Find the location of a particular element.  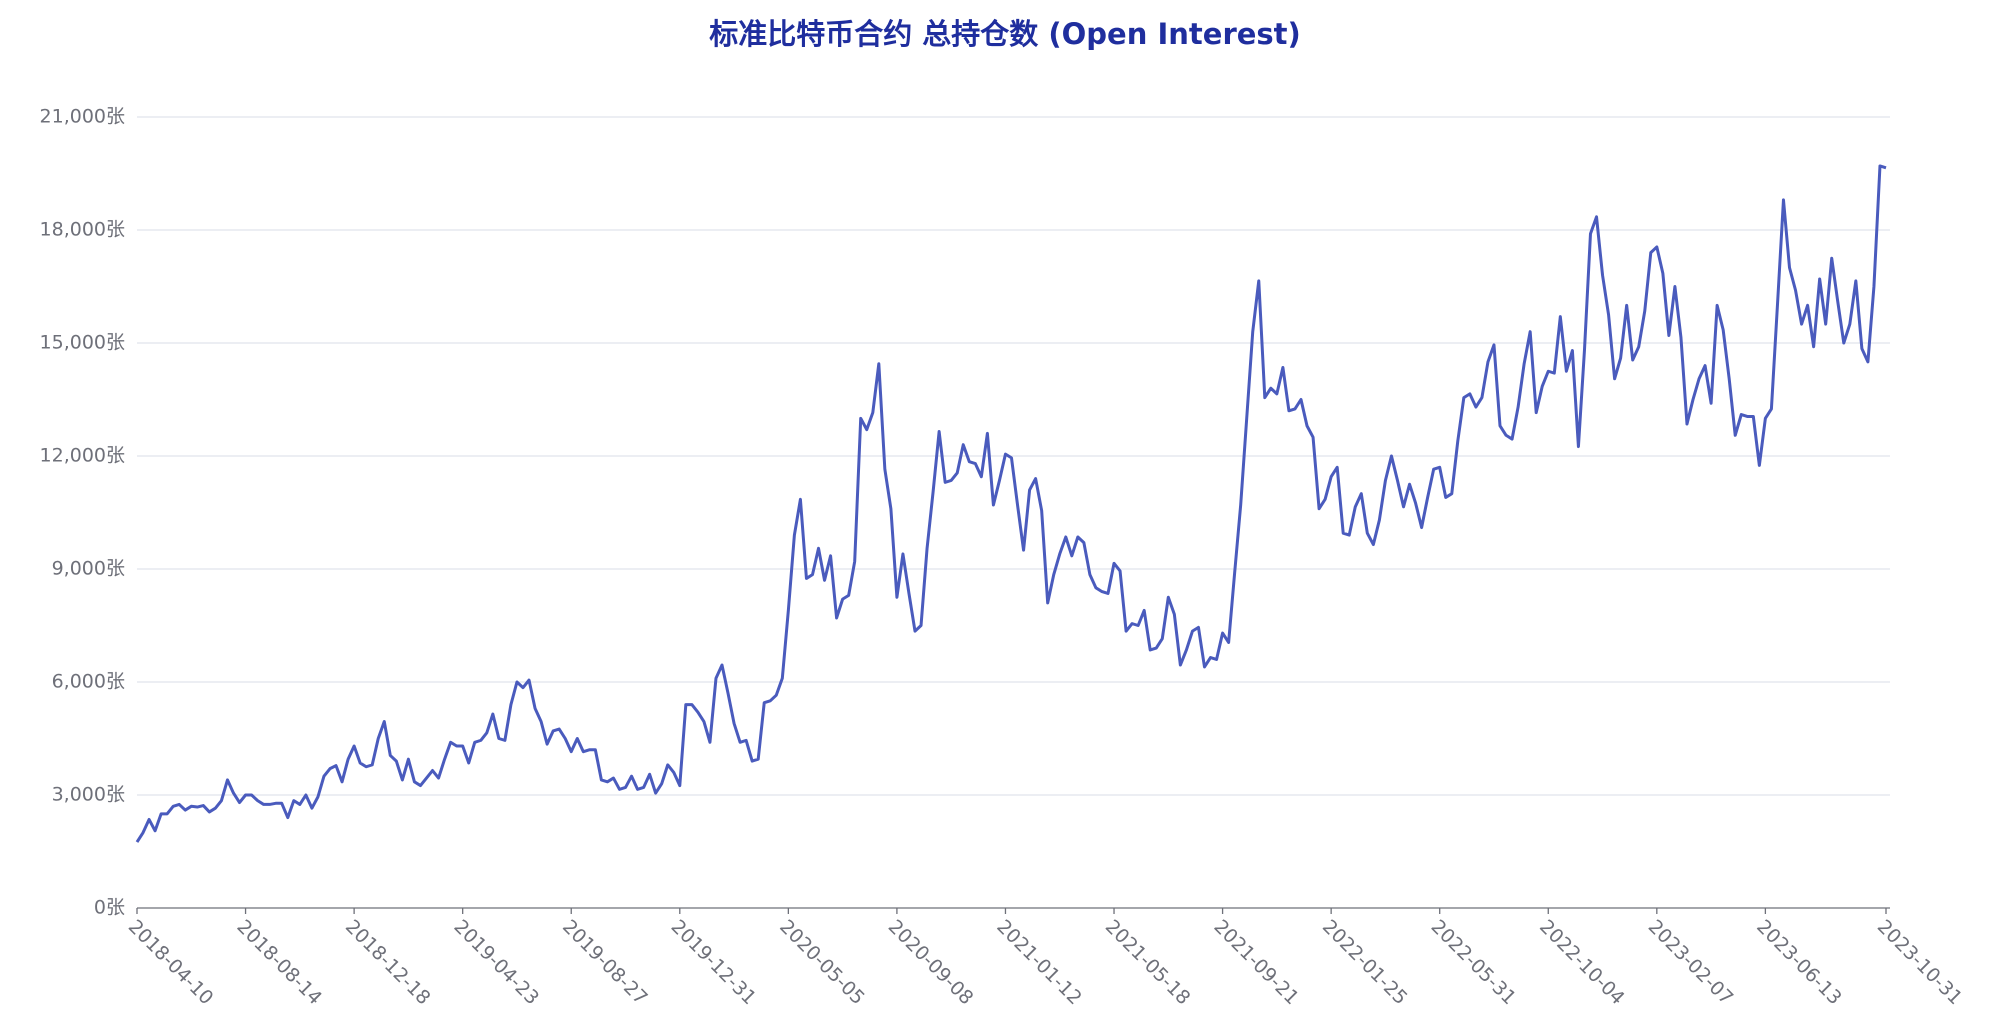

y-tick-label: 15,000张 is located at coordinates (82, 343).